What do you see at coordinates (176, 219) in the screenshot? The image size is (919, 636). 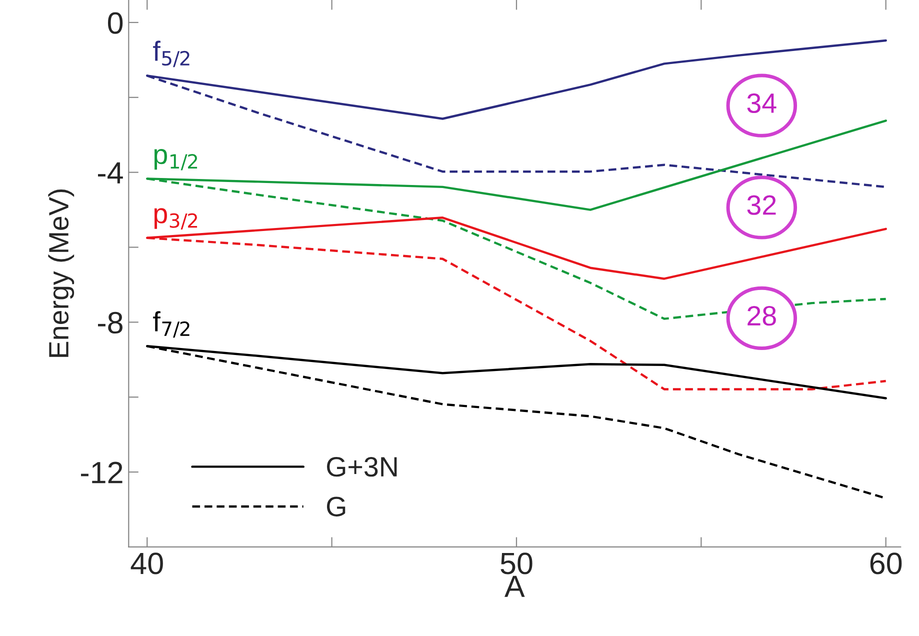 I see `annotation: p$_{3/2}$` at bounding box center [176, 219].